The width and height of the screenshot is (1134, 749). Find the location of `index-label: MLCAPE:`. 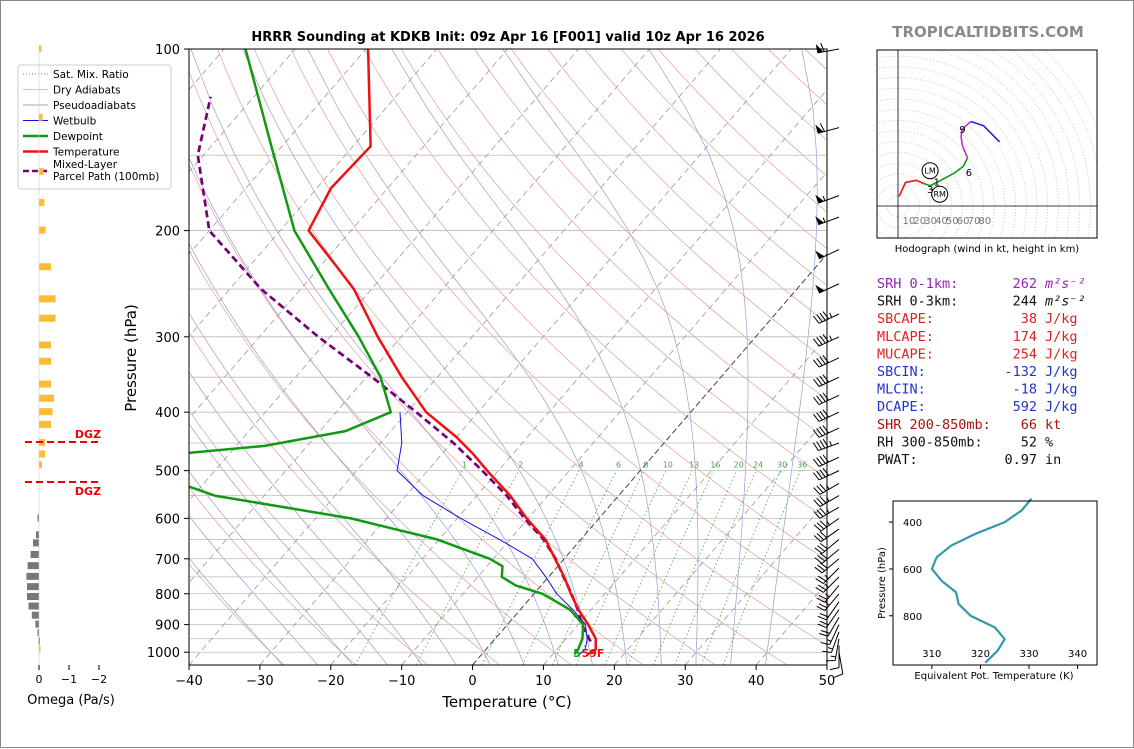

index-label: MLCAPE: is located at coordinates (905, 337).